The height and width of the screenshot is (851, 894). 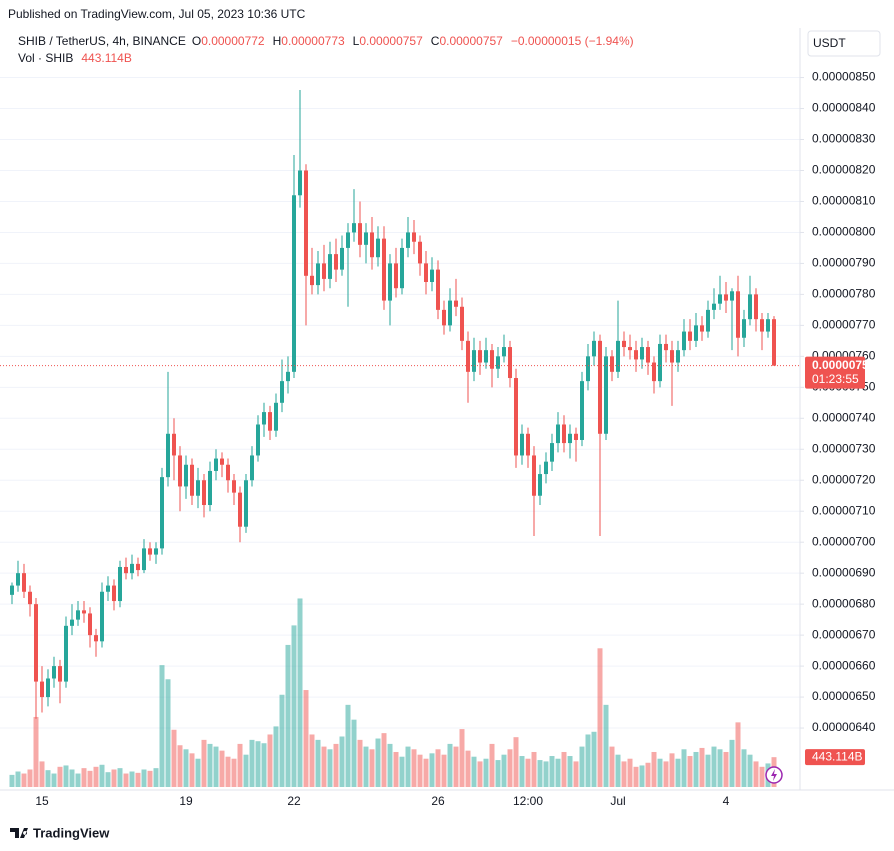 I want to click on ohlc-value: 0.00000757, so click(x=471, y=41).